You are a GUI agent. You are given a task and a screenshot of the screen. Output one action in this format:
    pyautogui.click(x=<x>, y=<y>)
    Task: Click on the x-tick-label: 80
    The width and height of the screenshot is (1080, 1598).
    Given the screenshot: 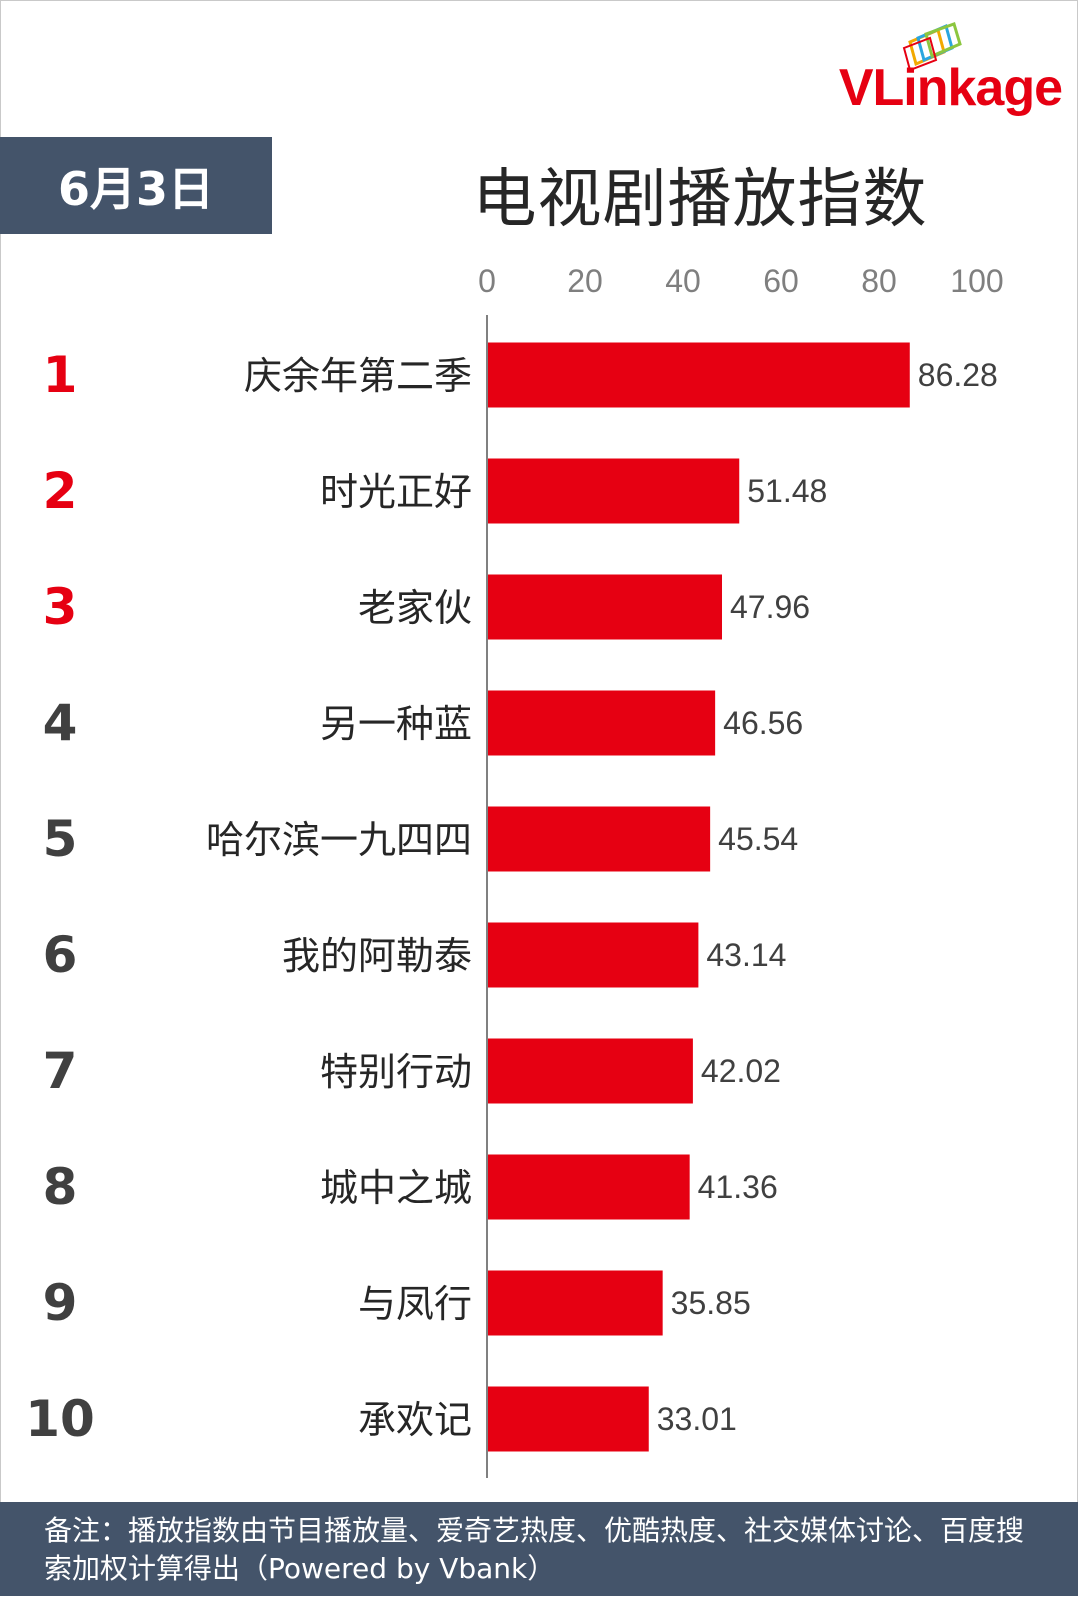 What is the action you would take?
    pyautogui.click(x=879, y=281)
    